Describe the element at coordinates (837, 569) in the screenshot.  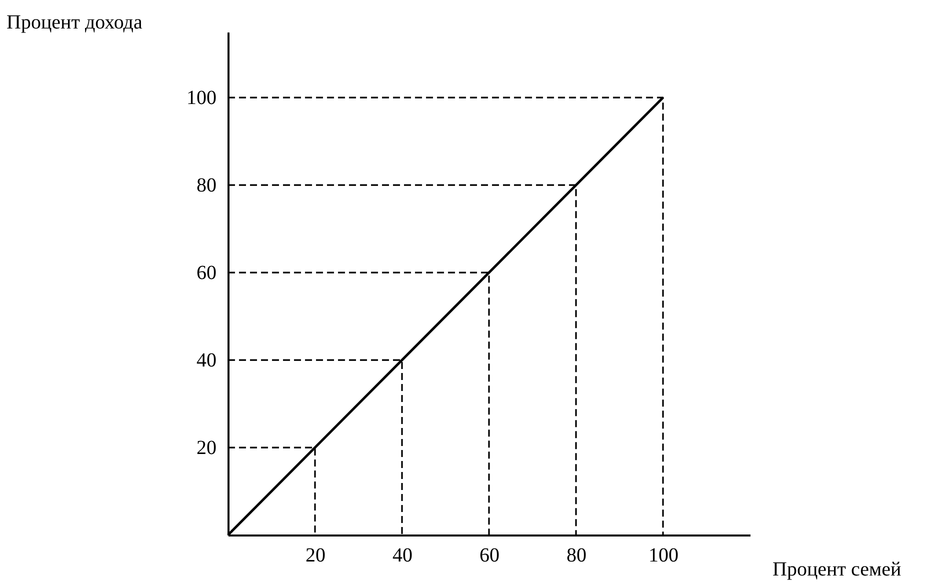
I see `x-axis-title: Процент семей` at that location.